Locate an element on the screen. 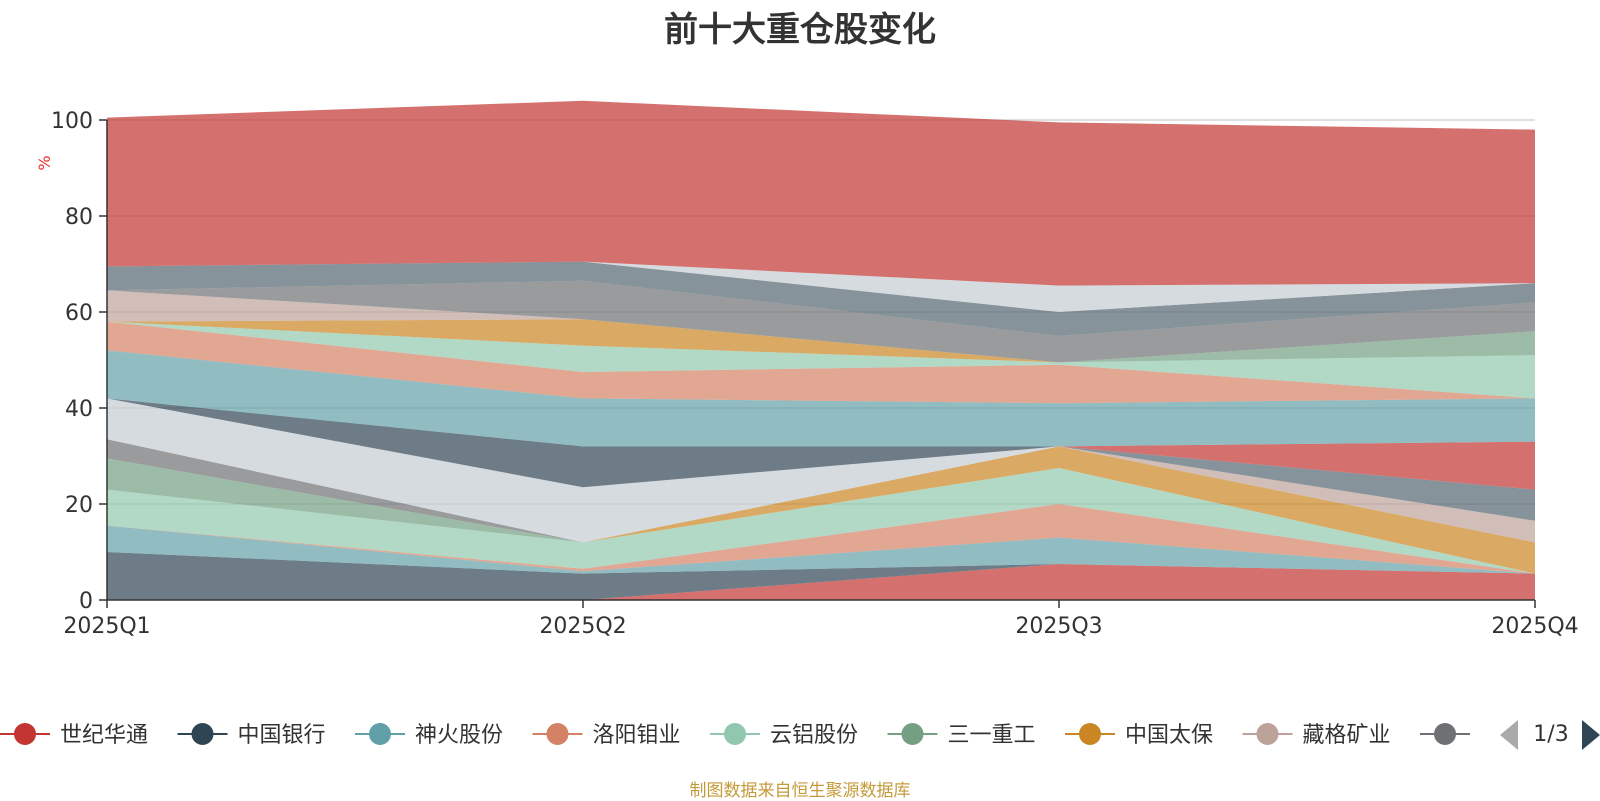 The image size is (1600, 801). legend-next-icon is located at coordinates (1591, 735).